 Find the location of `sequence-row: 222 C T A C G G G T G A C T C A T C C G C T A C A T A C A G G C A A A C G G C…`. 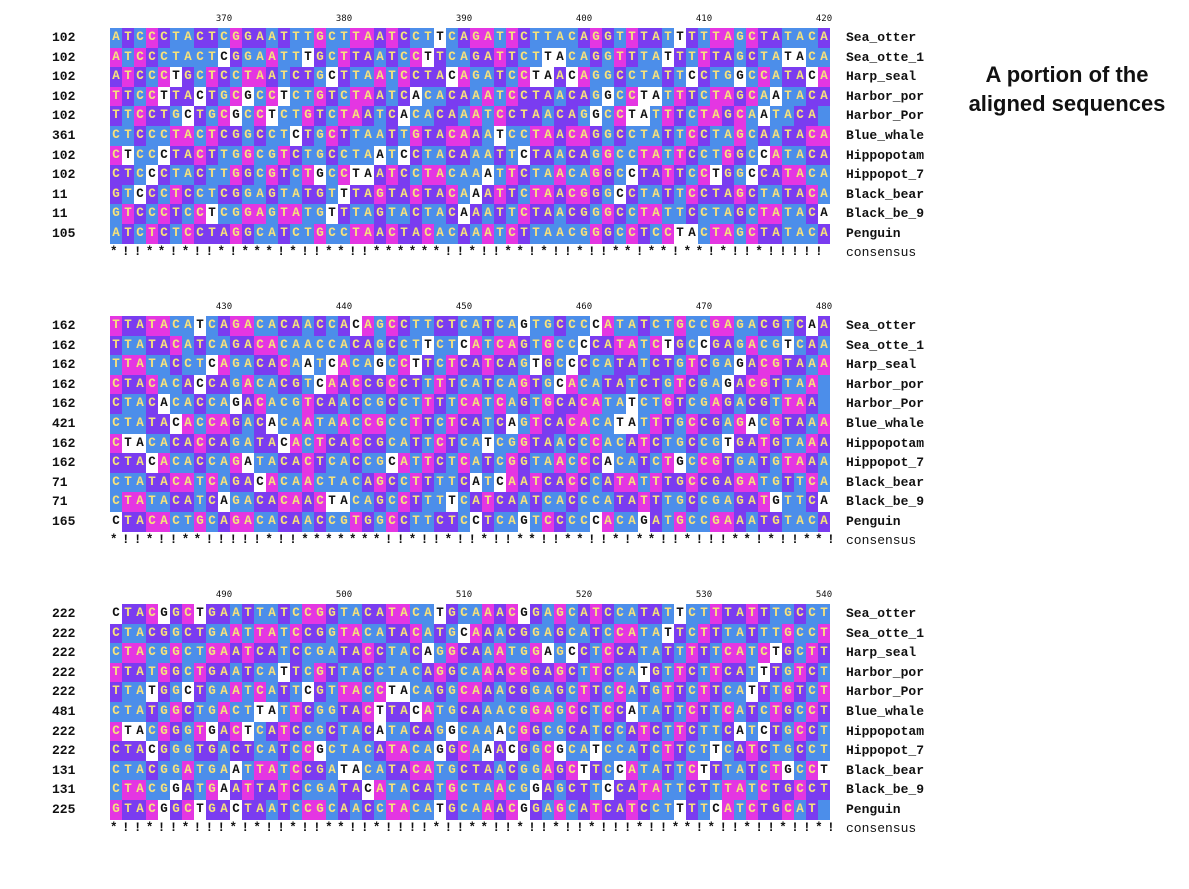

sequence-row: 222 C T A C G G G T G A C T C A T C C G C T A C A T A C A G G C A A A C G G C… is located at coordinates (480, 751).